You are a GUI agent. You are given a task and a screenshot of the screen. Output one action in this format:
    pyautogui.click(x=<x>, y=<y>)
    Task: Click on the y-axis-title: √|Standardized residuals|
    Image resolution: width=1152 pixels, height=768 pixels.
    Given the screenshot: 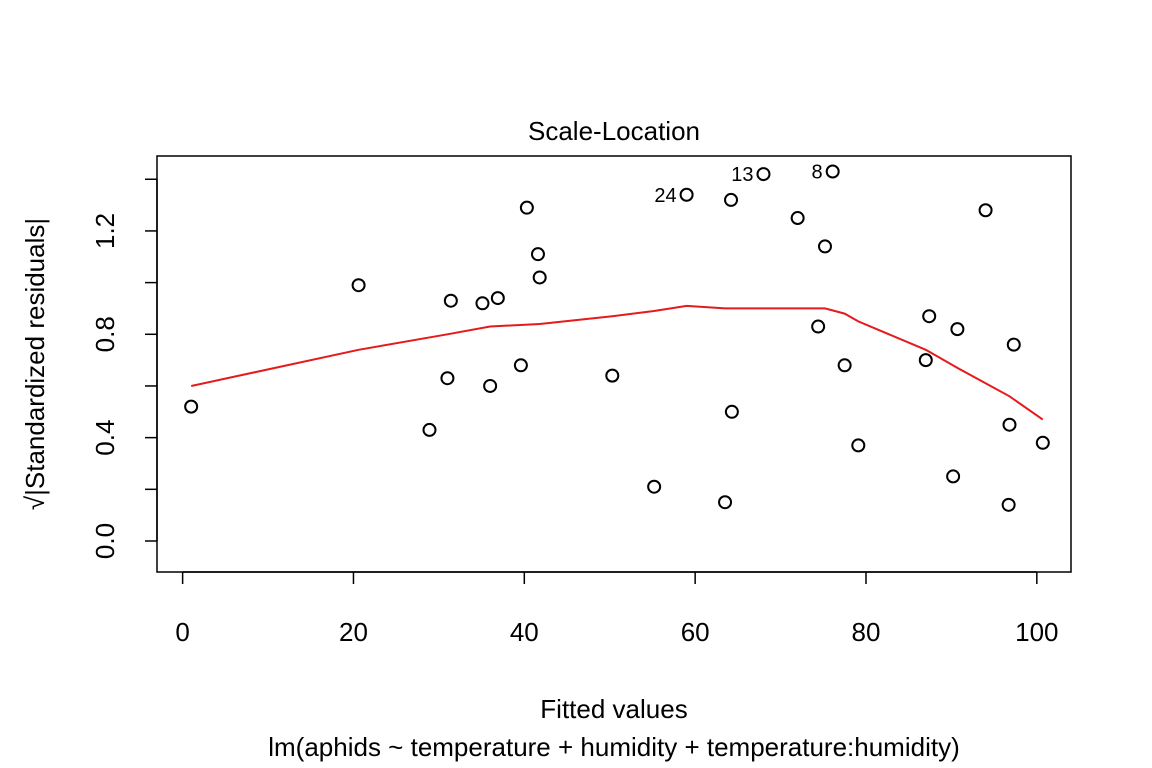 What is the action you would take?
    pyautogui.click(x=35, y=364)
    